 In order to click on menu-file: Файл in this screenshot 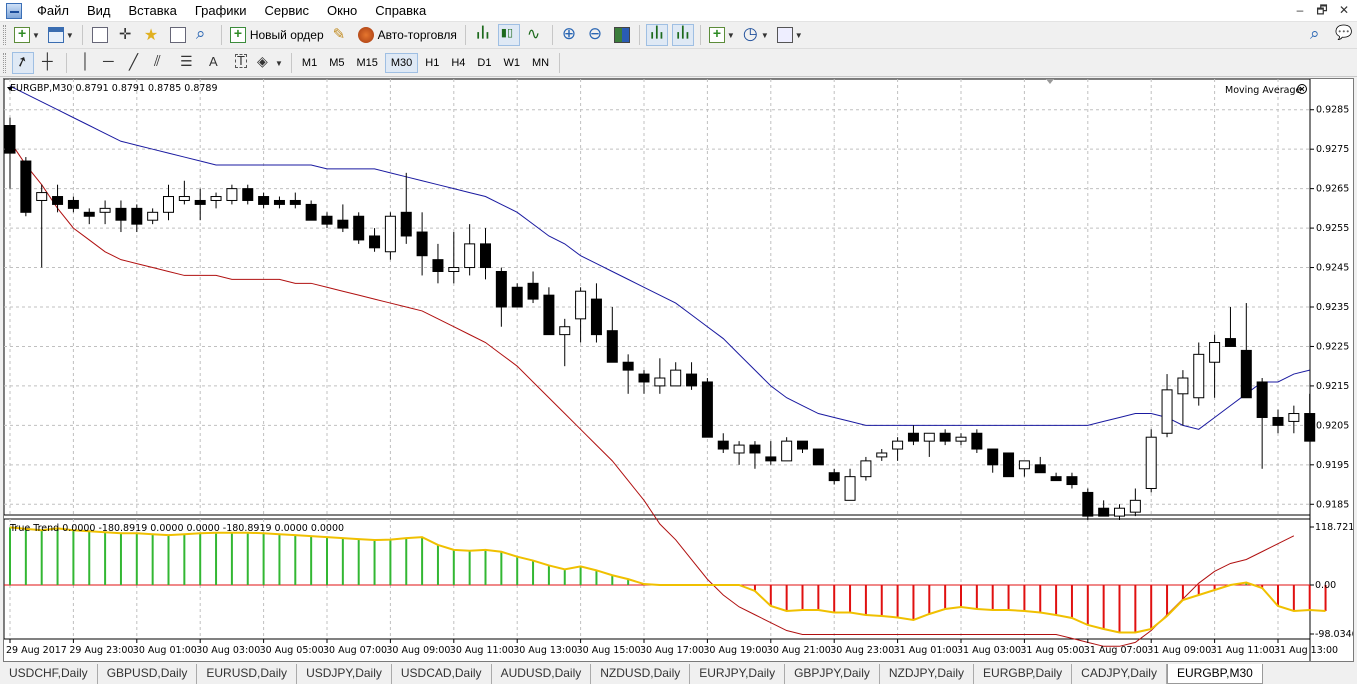, I will do `click(53, 10)`.